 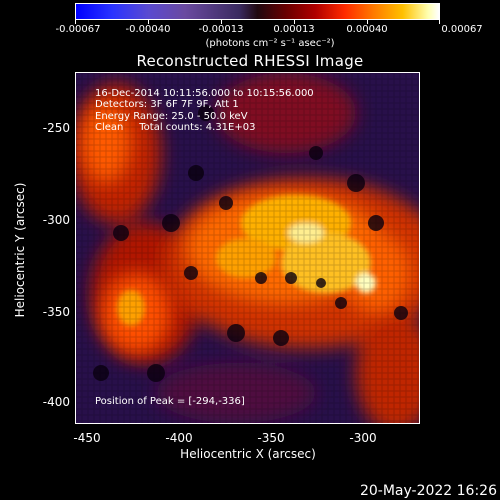 What do you see at coordinates (170, 401) in the screenshot?
I see `peak-position-label: Position of Peak = [-294,-336]` at bounding box center [170, 401].